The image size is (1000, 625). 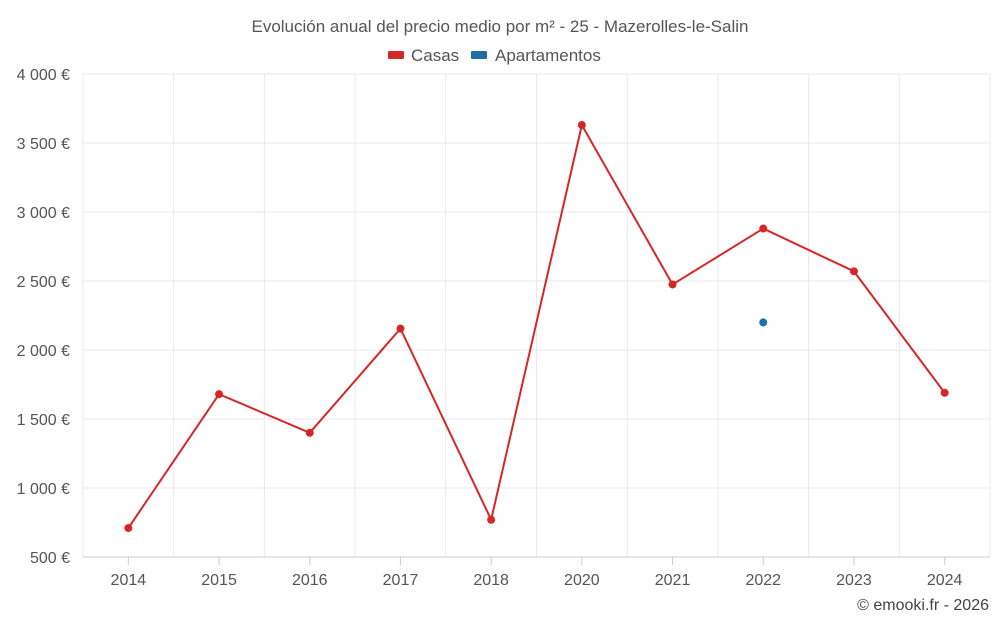 I want to click on x-tick-label: 2021, so click(x=673, y=580).